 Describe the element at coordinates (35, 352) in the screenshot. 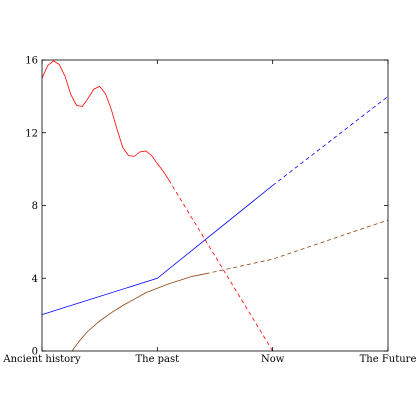

I see `y-tick-label: 0` at that location.